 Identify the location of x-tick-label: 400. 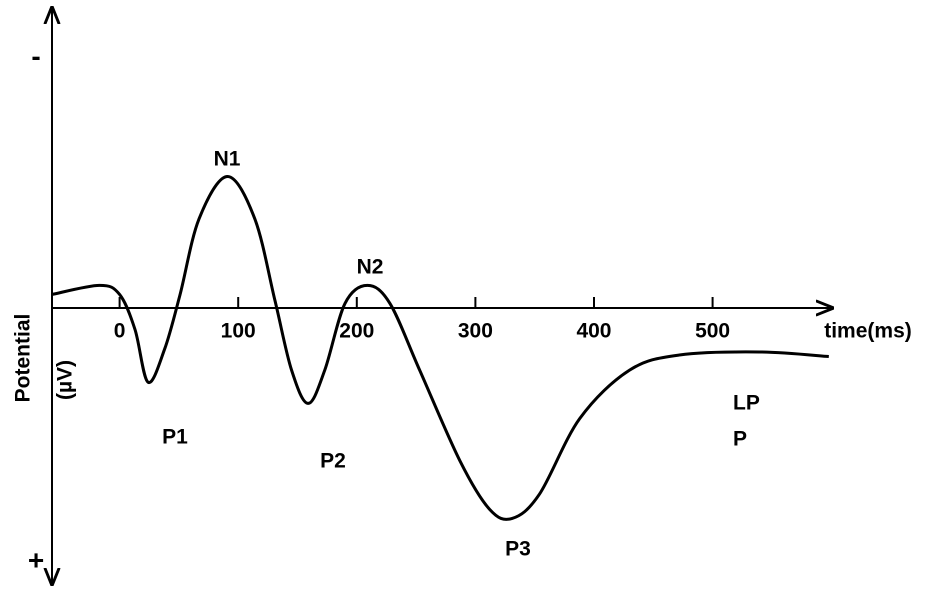
(593, 331).